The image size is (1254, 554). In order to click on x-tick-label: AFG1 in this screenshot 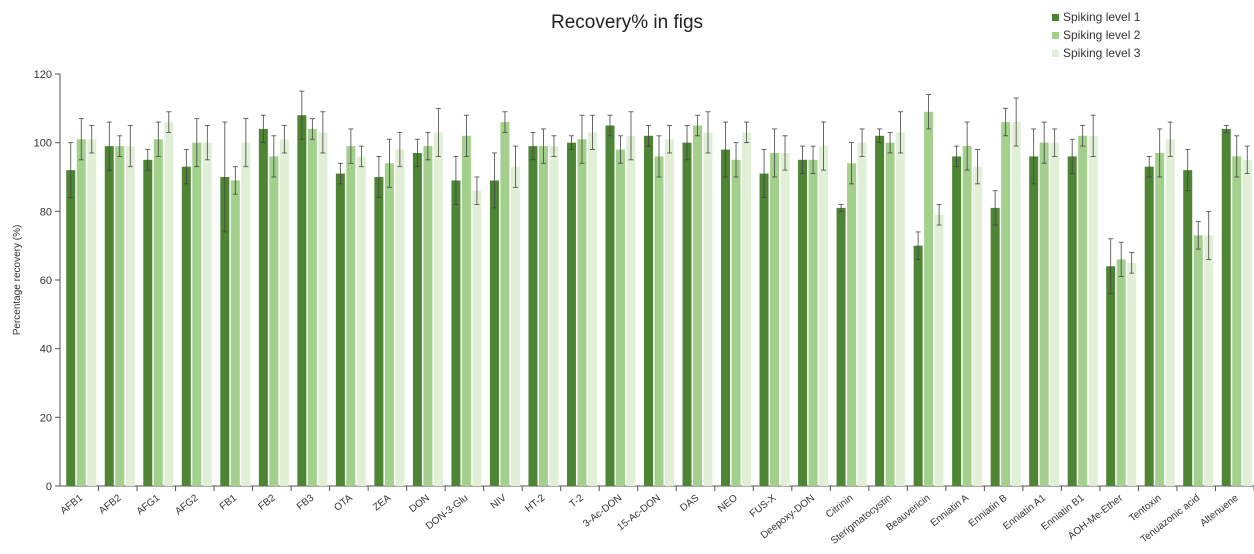, I will do `click(149, 504)`.